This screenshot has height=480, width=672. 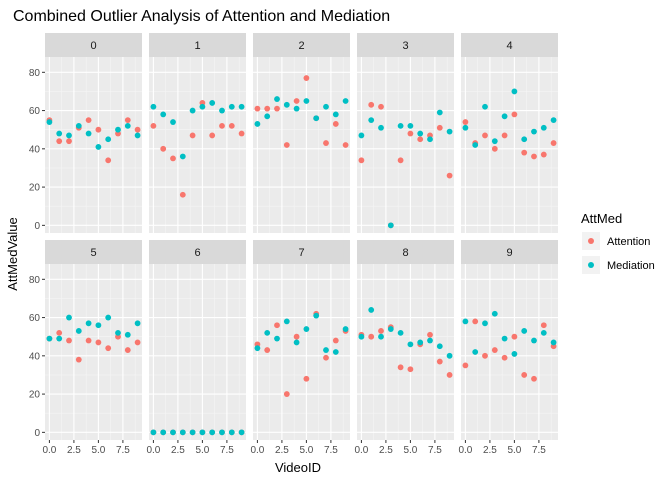 I want to click on facet-strip-label: 4, so click(x=509, y=46).